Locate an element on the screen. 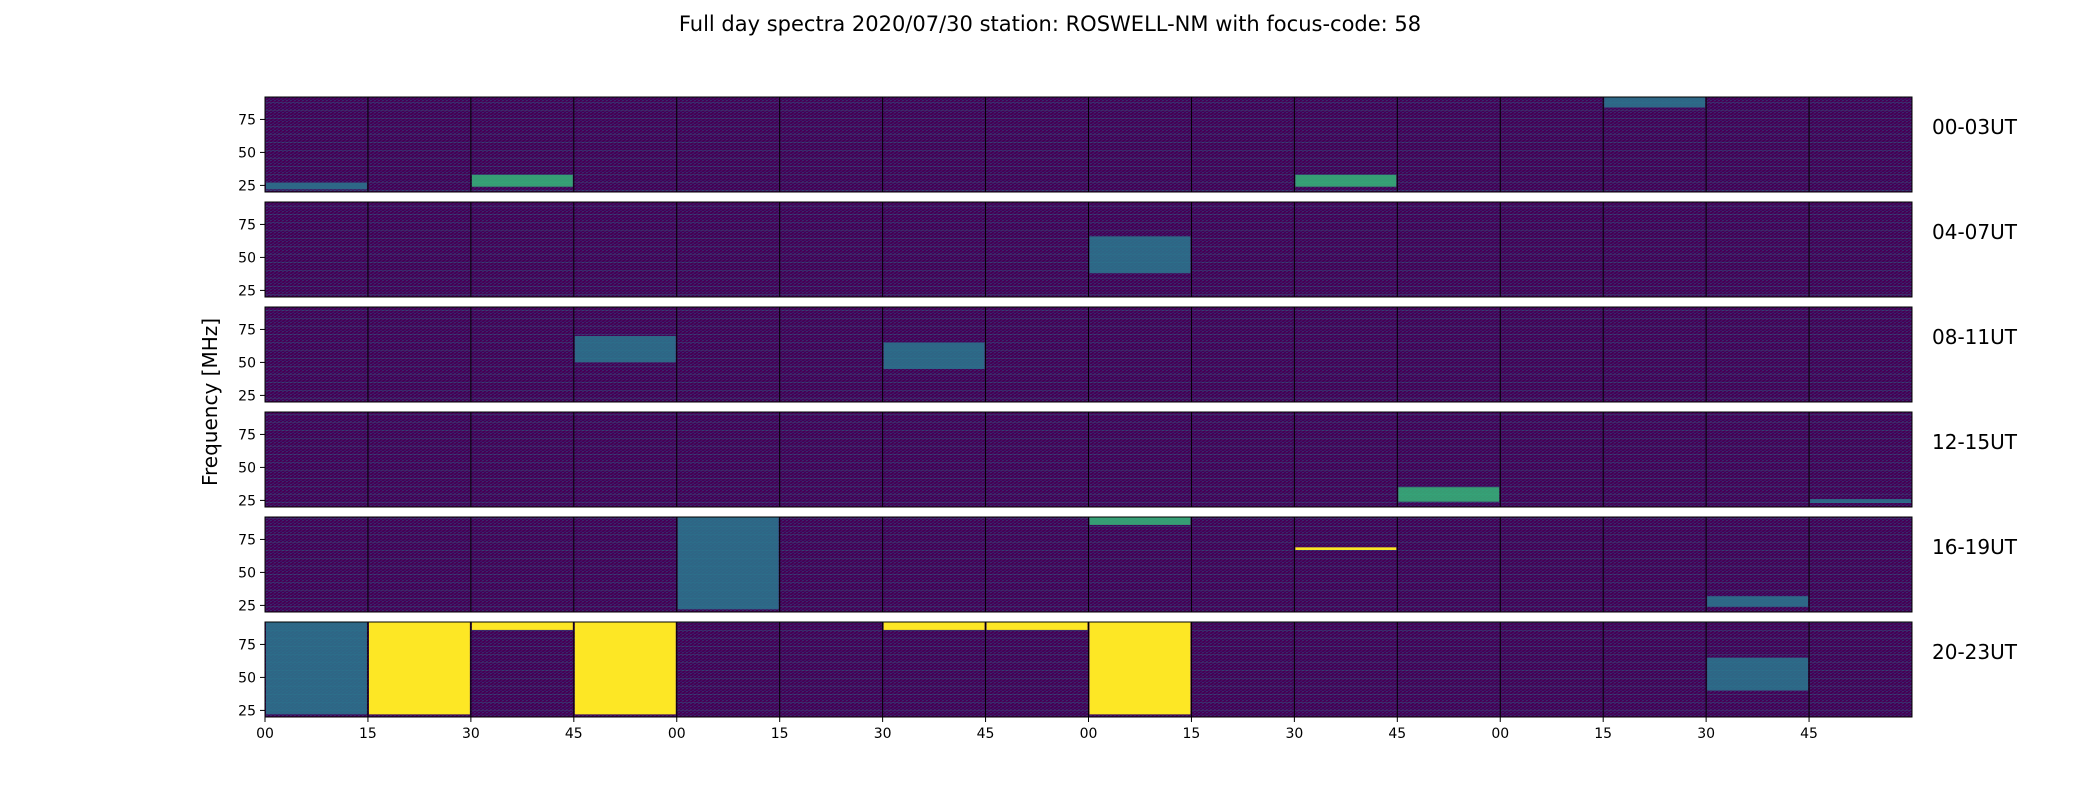  spectra-row: 25 50 75 00-03UT is located at coordinates (1128, 145).